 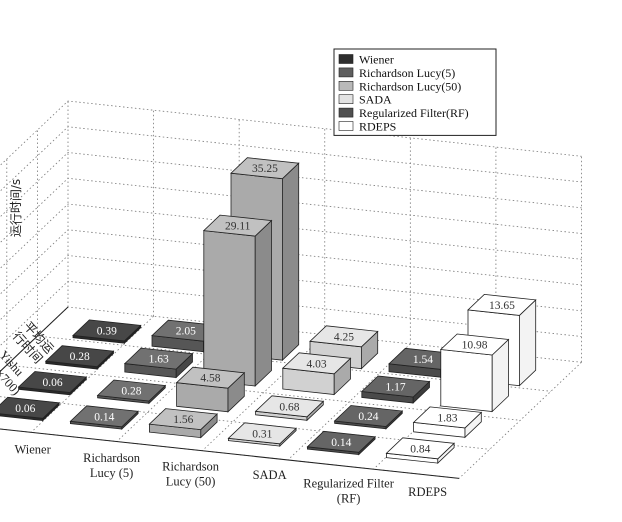 I want to click on data-label: 4.58, so click(x=210, y=379).